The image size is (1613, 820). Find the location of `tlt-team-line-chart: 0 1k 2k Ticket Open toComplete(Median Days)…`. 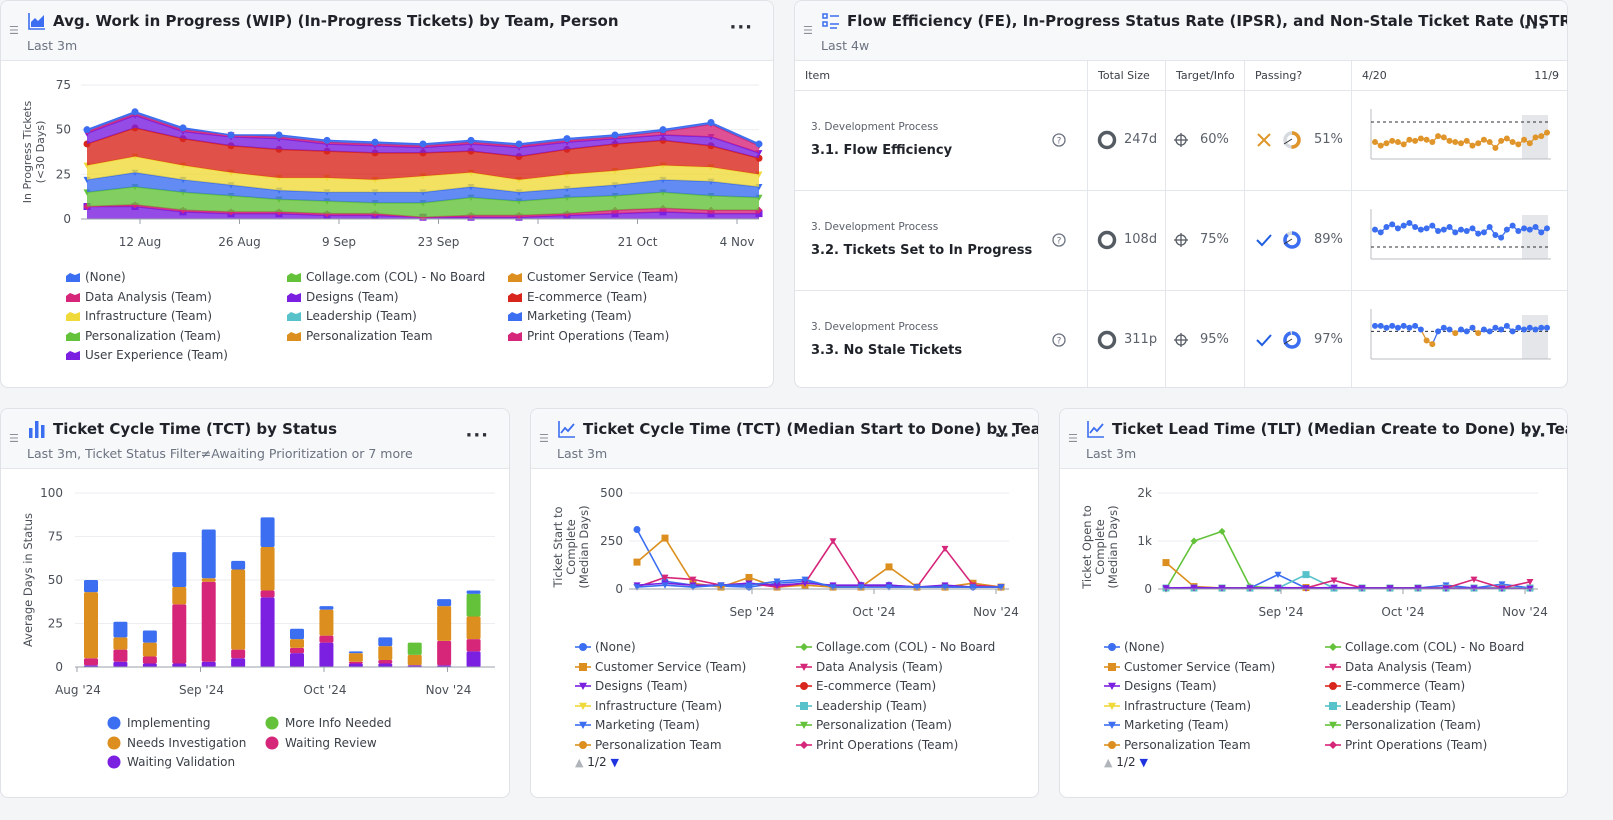

tlt-team-line-chart: 0 1k 2k Ticket Open toComplete(Median Days)… is located at coordinates (1314, 552).